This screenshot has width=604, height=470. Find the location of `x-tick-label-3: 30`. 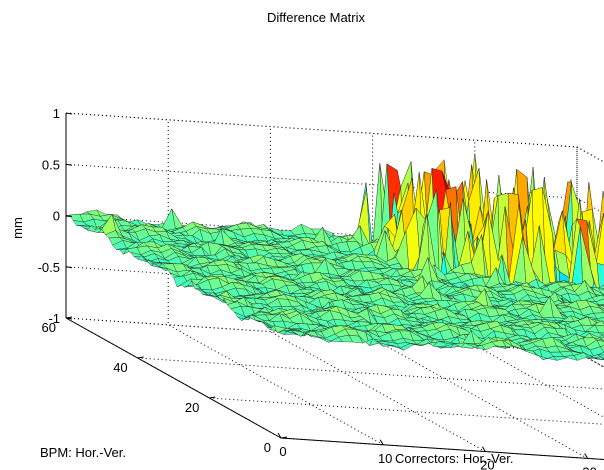

x-tick-label-3: 30 is located at coordinates (589, 467).